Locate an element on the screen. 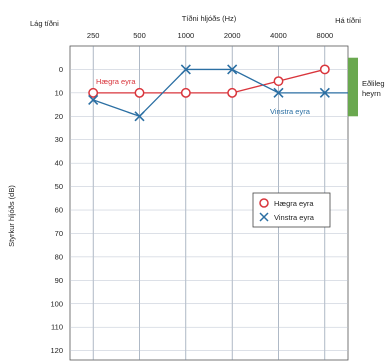 This screenshot has height=363, width=387. y-tick-label: 60 is located at coordinates (59, 210).